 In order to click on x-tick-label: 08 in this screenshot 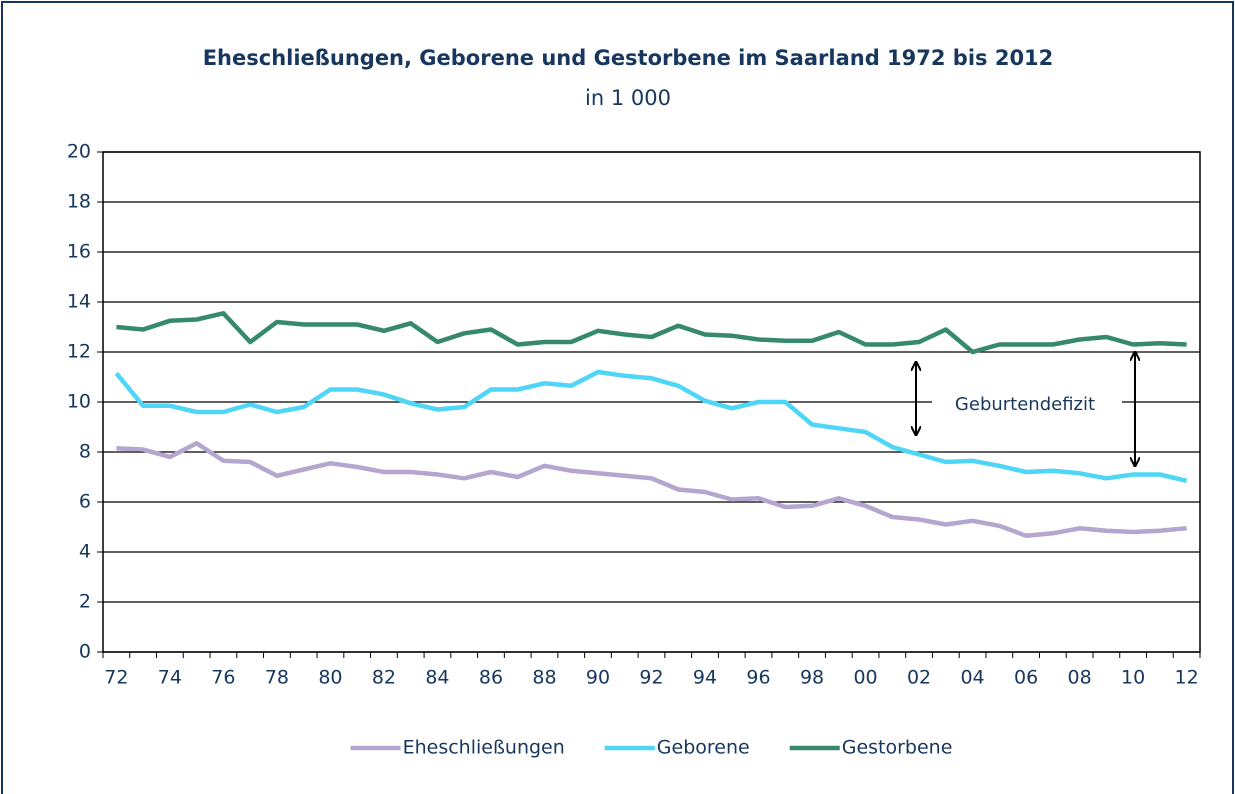, I will do `click(1080, 678)`.